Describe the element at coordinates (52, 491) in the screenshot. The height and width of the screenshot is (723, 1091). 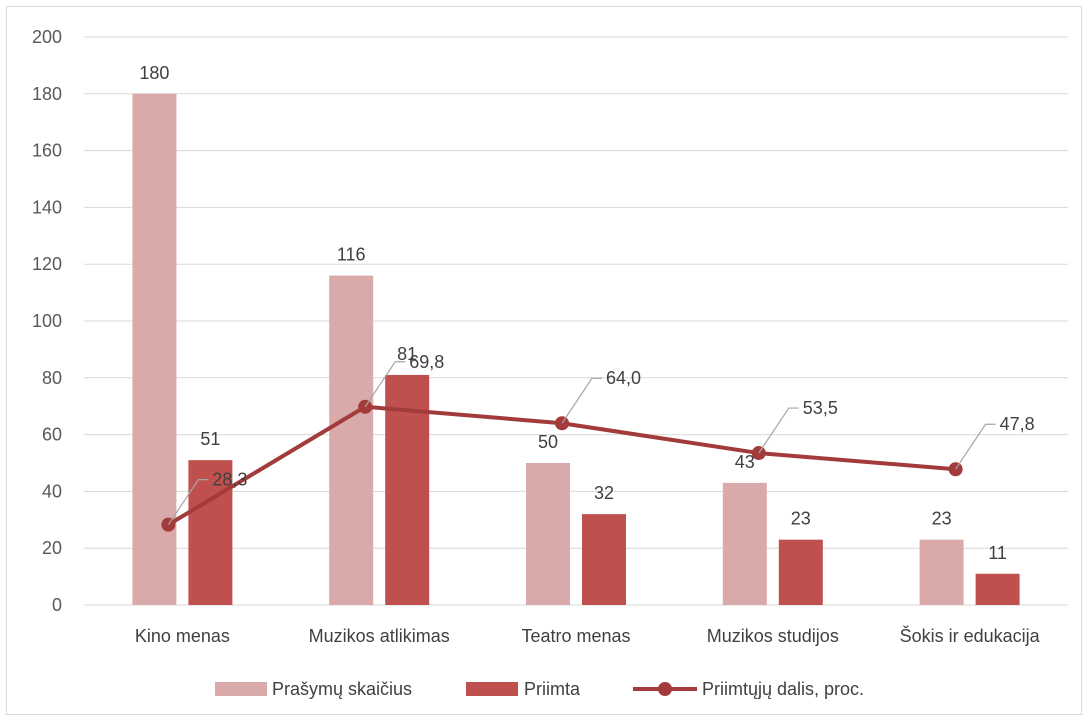
I see `y-tick-label: 40` at that location.